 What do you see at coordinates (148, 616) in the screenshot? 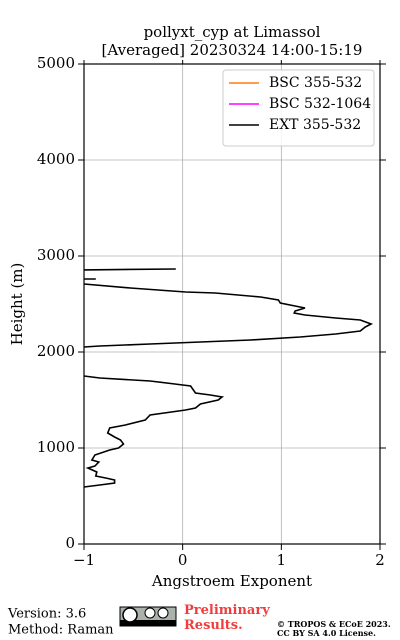
I see `cc-badge` at bounding box center [148, 616].